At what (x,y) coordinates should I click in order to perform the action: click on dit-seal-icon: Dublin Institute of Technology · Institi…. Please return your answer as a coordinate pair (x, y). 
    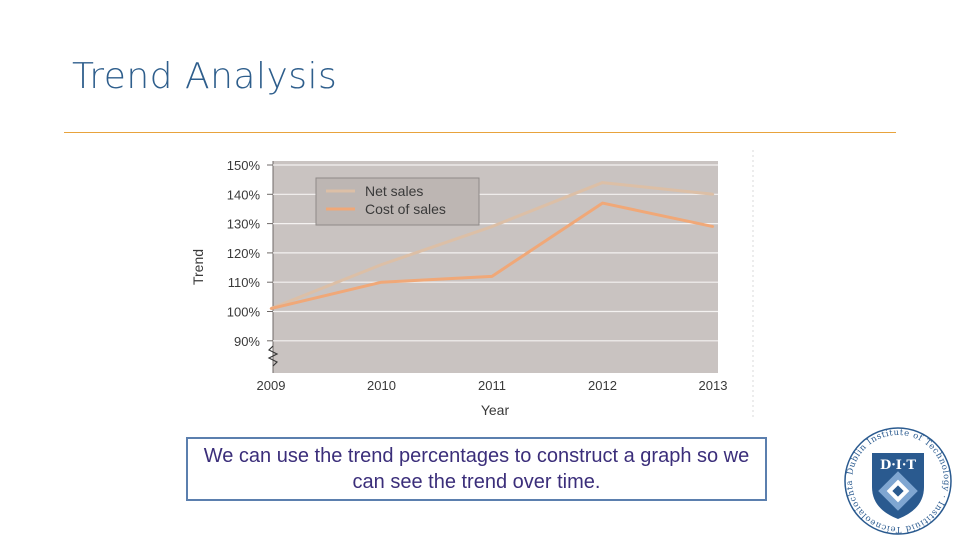
    Looking at the image, I should click on (895, 475).